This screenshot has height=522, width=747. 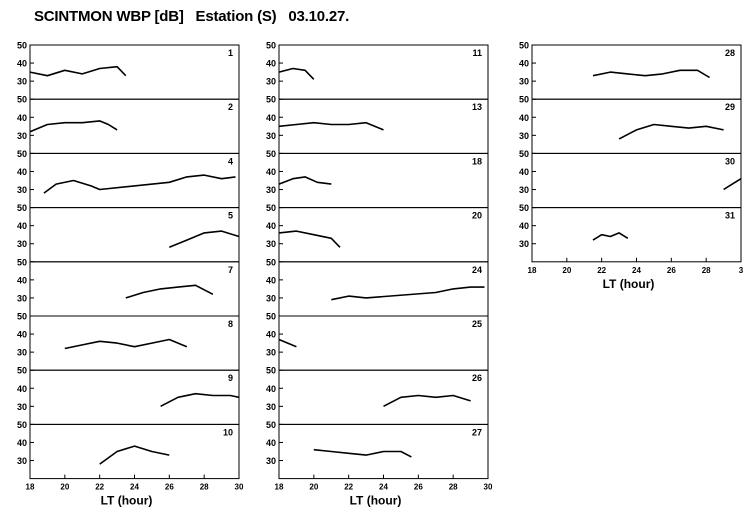 What do you see at coordinates (192, 16) in the screenshot?
I see `page-title: SCINTMON WBP [dB] Estation (S) 03.10.27.` at bounding box center [192, 16].